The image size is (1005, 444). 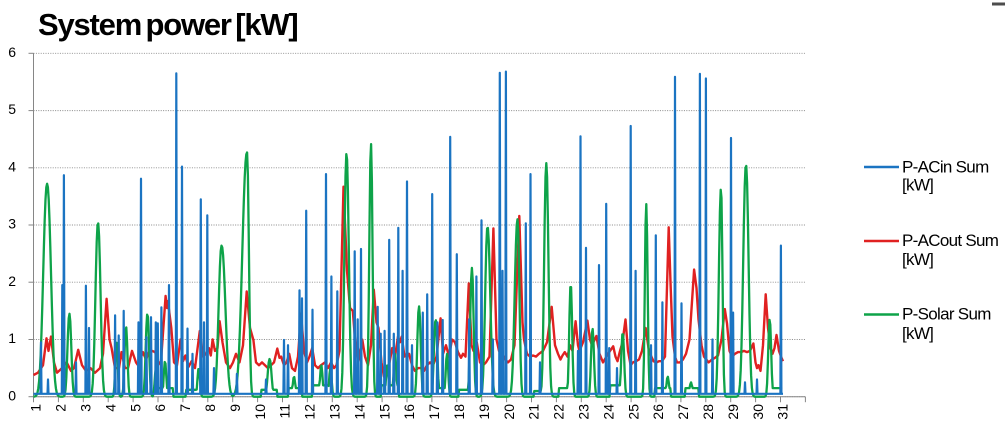 I want to click on svg-text: 15, so click(x=384, y=412).